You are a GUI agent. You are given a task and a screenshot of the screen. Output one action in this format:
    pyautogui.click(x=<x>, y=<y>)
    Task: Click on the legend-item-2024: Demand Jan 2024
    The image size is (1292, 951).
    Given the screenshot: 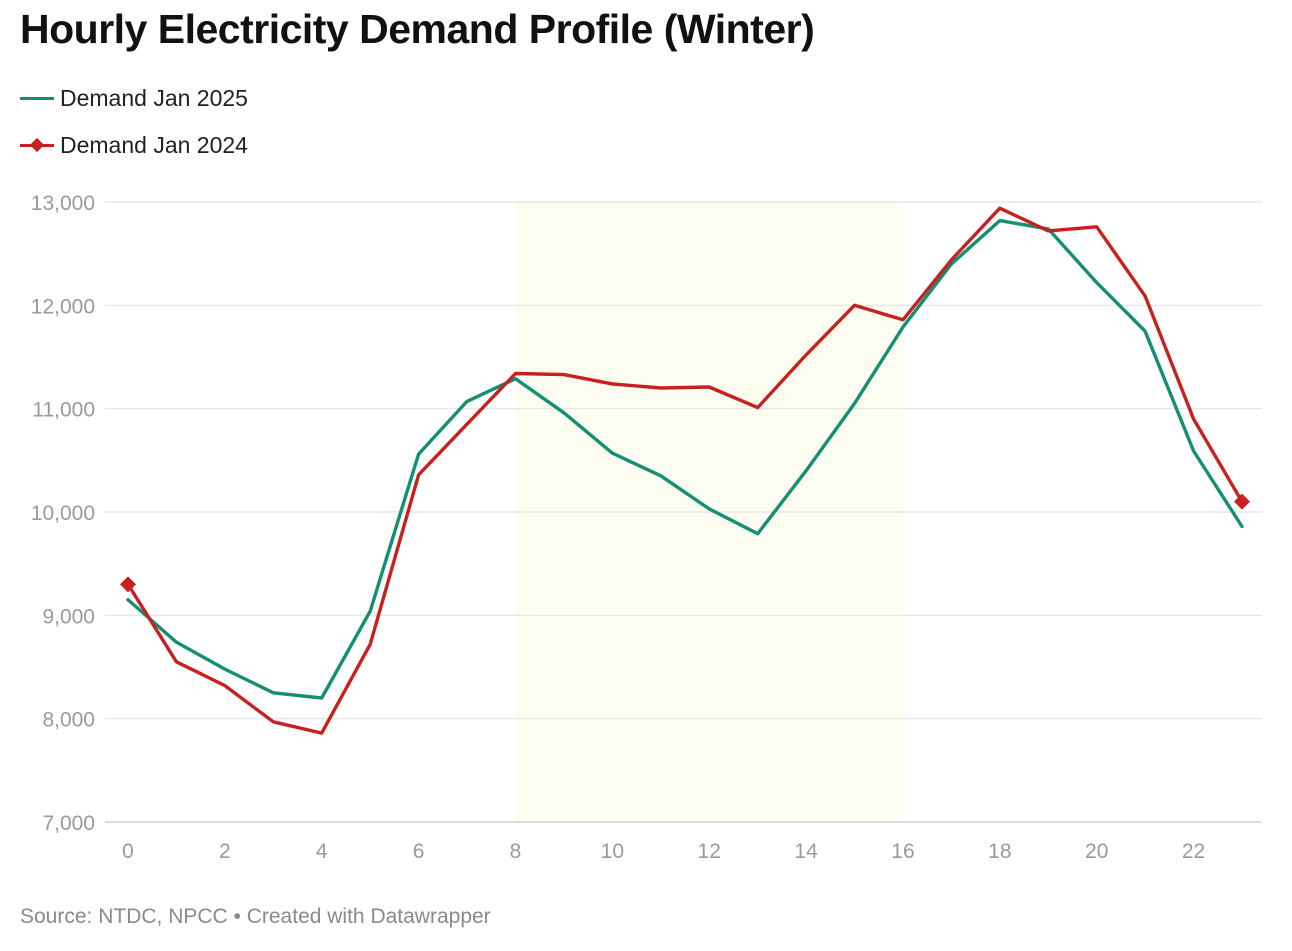 What is the action you would take?
    pyautogui.click(x=134, y=145)
    